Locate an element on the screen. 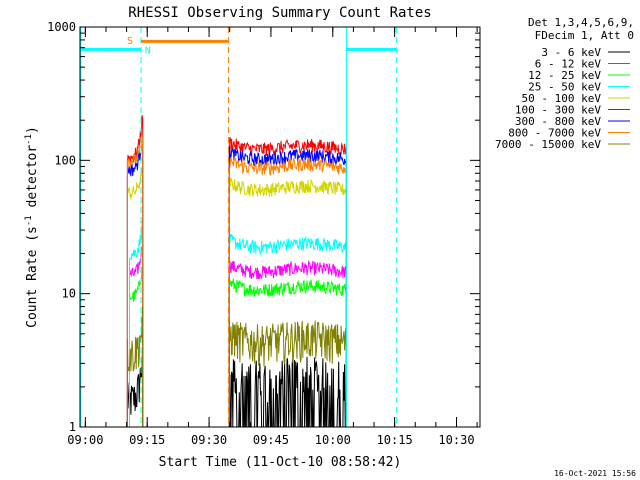  legend-header-line-2: FDecim 1, Att 0 is located at coordinates (584, 35).